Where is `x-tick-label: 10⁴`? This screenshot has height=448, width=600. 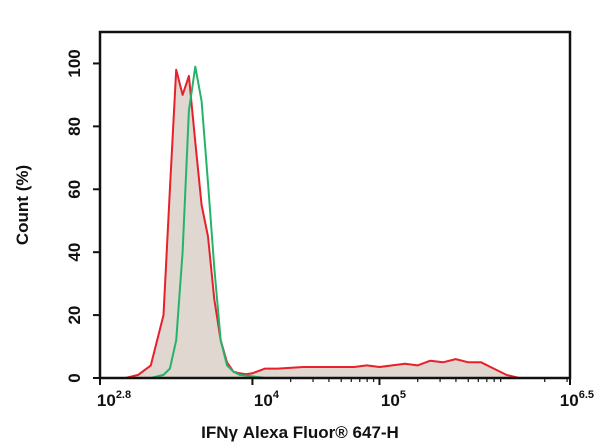
x-tick-label: 10⁴ is located at coordinates (267, 399).